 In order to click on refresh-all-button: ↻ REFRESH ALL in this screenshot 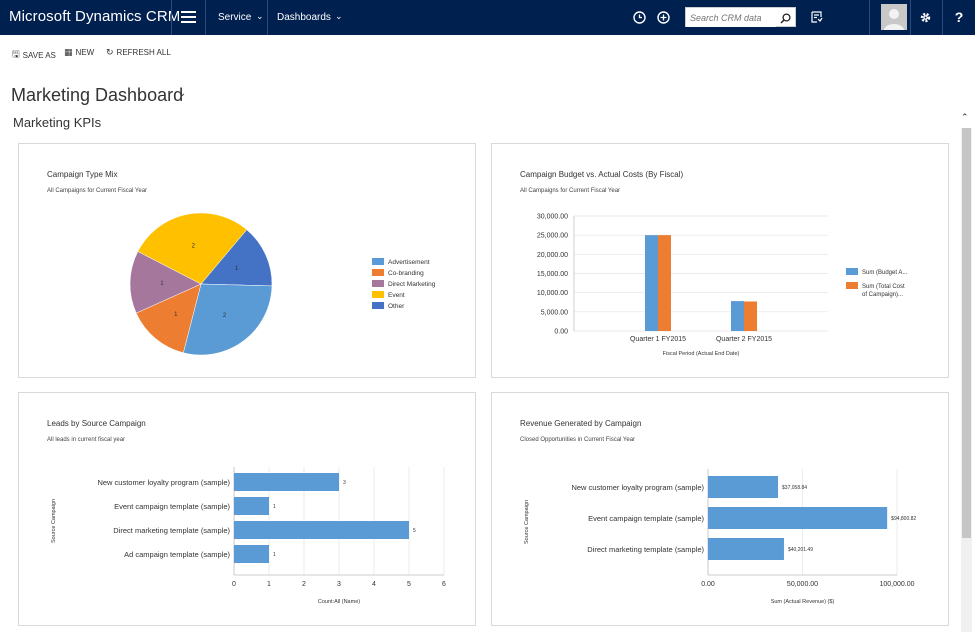, I will do `click(138, 52)`.